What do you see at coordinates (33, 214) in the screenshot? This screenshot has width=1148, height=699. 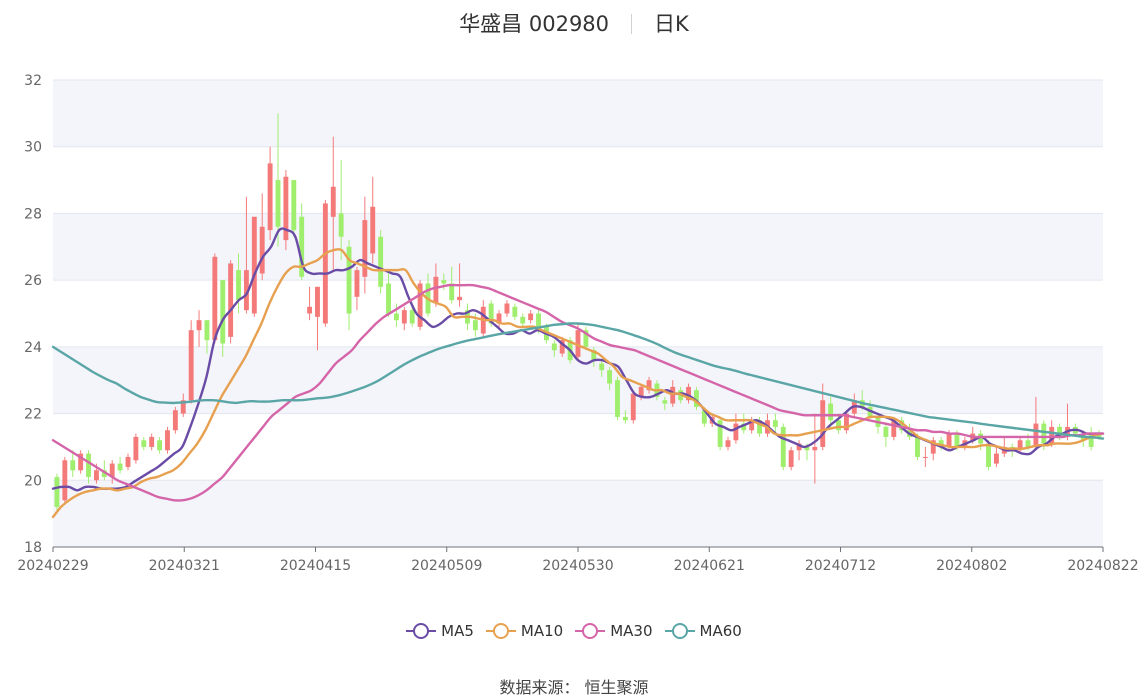 I see `y-tick-label: 28` at bounding box center [33, 214].